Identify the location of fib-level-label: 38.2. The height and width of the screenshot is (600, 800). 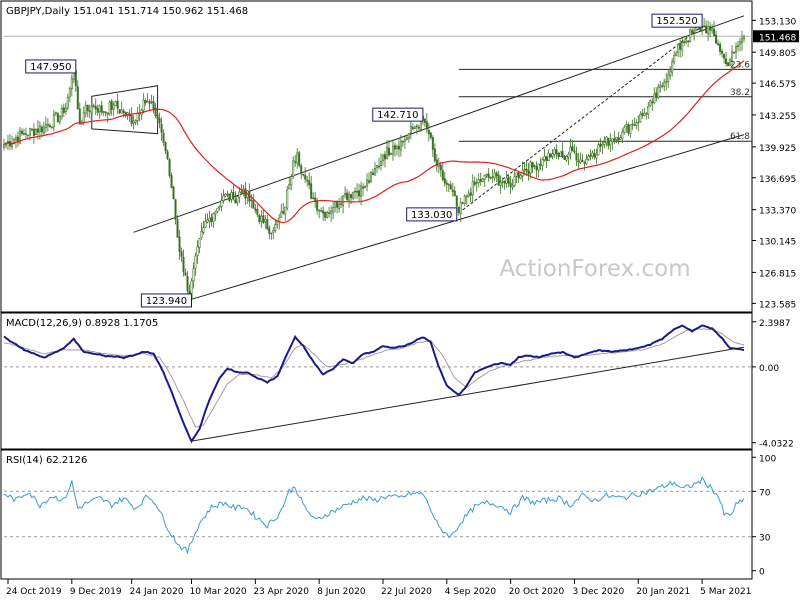
(740, 93).